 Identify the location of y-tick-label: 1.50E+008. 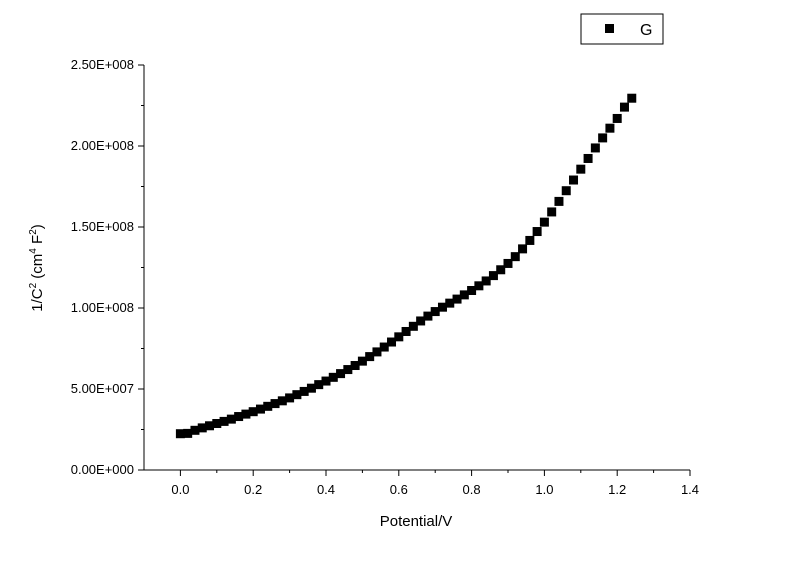
(102, 226).